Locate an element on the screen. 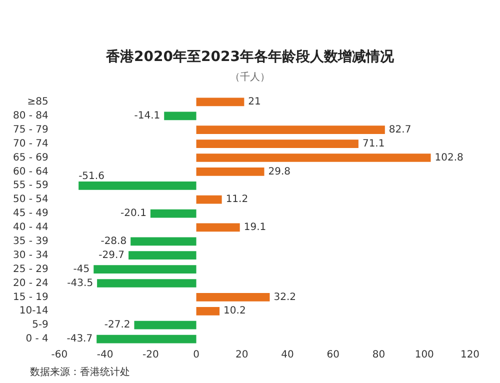 Image resolution: width=500 pixels, height=383 pixels. y-tick-label: 5-9 is located at coordinates (40, 325).